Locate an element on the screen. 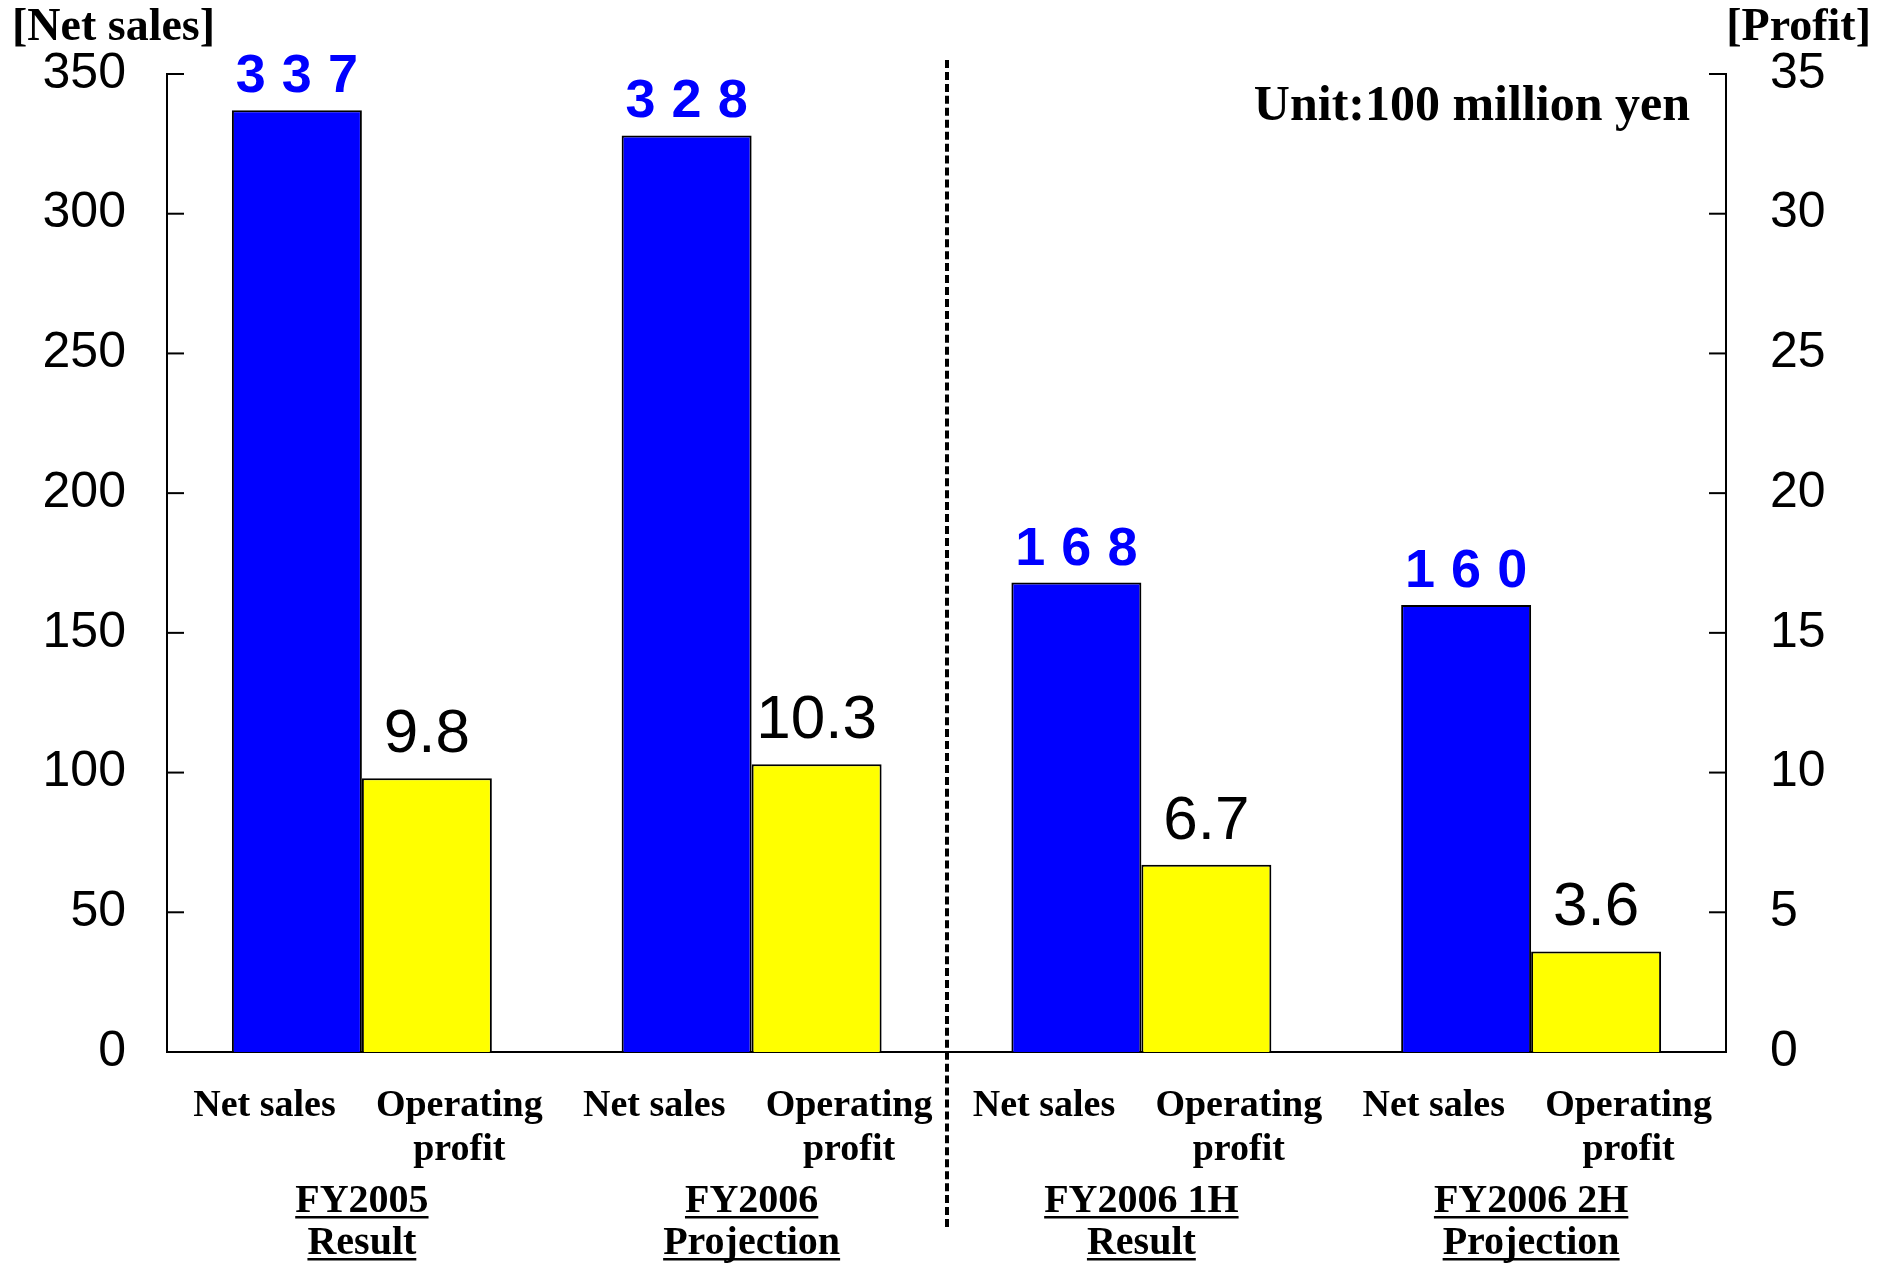 This screenshot has width=1877, height=1264. y2-tick-label: 20 is located at coordinates (1798, 489).